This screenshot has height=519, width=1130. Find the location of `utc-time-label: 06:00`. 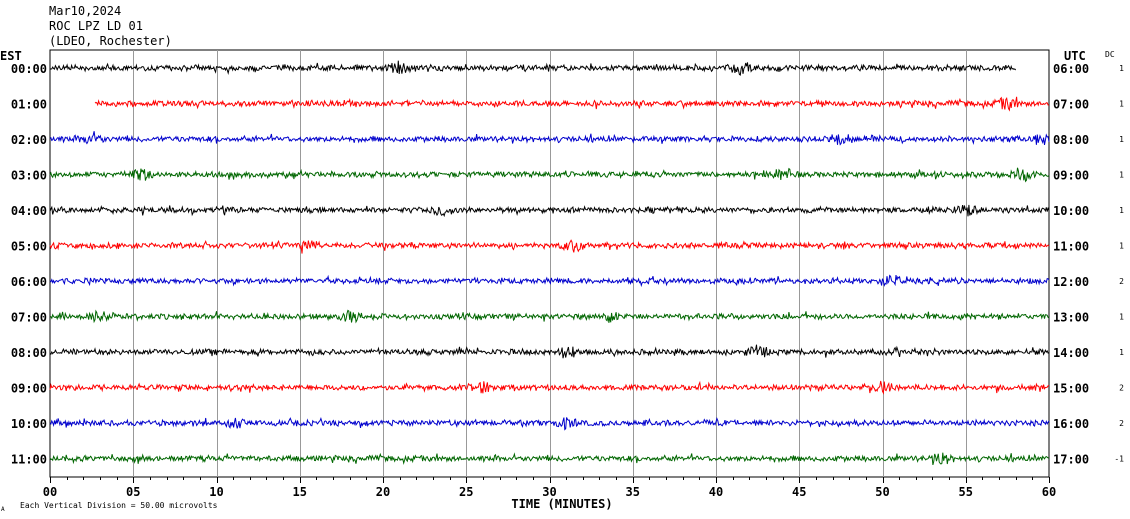

utc-time-label: 06:00 is located at coordinates (1071, 69).